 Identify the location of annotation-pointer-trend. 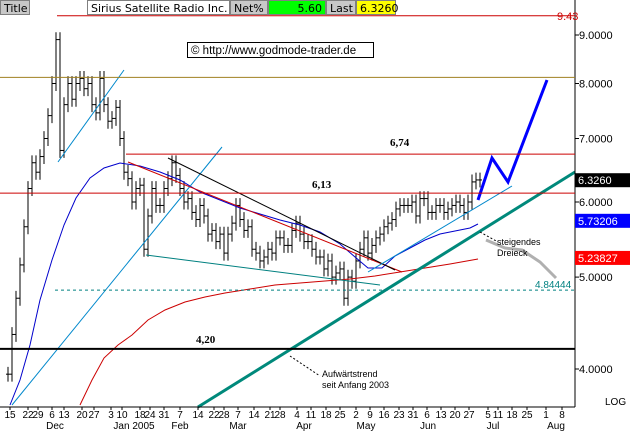
(305, 366).